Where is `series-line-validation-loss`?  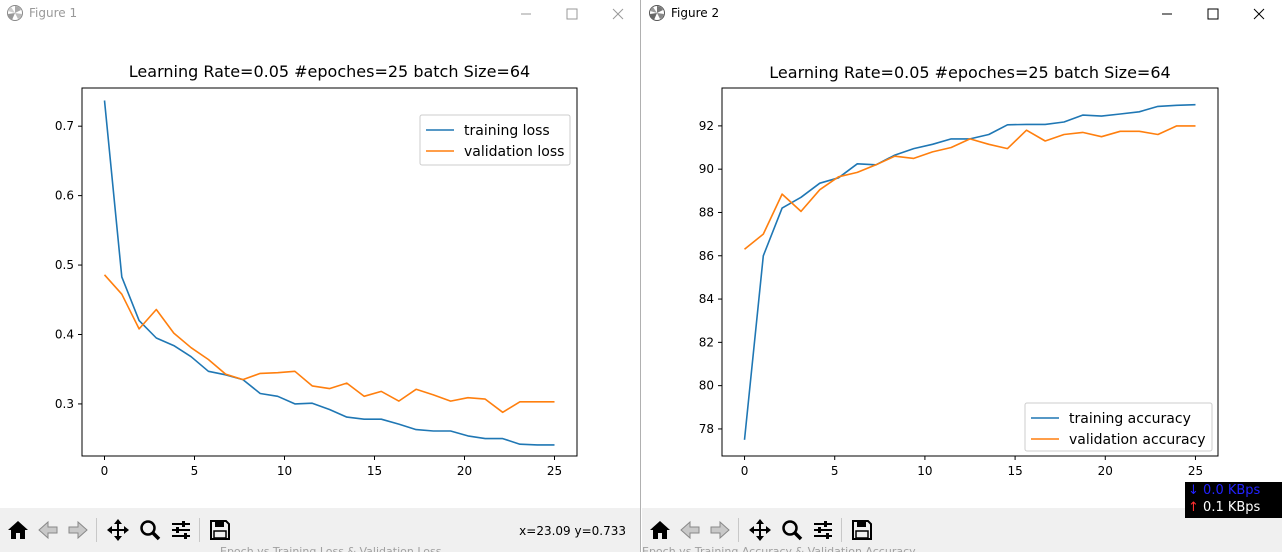
series-line-validation-loss is located at coordinates (329, 344).